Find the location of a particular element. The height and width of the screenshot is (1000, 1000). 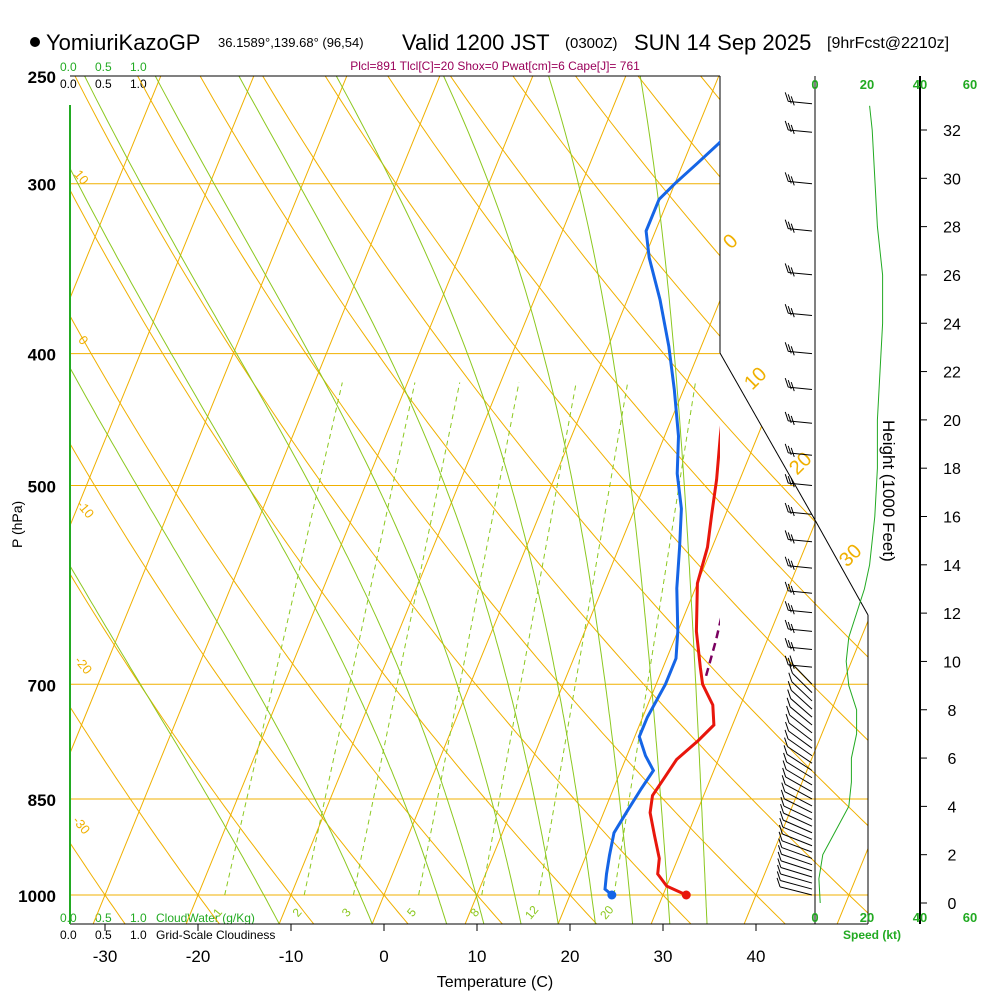

cloudwater-bottom-tick-1: 0.5 is located at coordinates (103, 918).